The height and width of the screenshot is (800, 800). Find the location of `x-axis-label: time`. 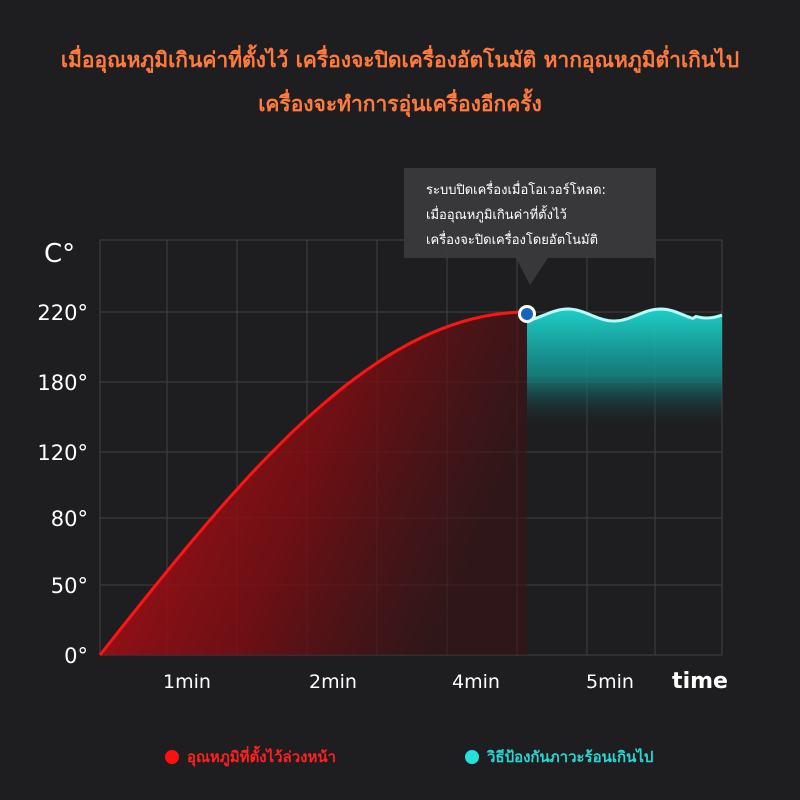

x-axis-label: time is located at coordinates (700, 681).